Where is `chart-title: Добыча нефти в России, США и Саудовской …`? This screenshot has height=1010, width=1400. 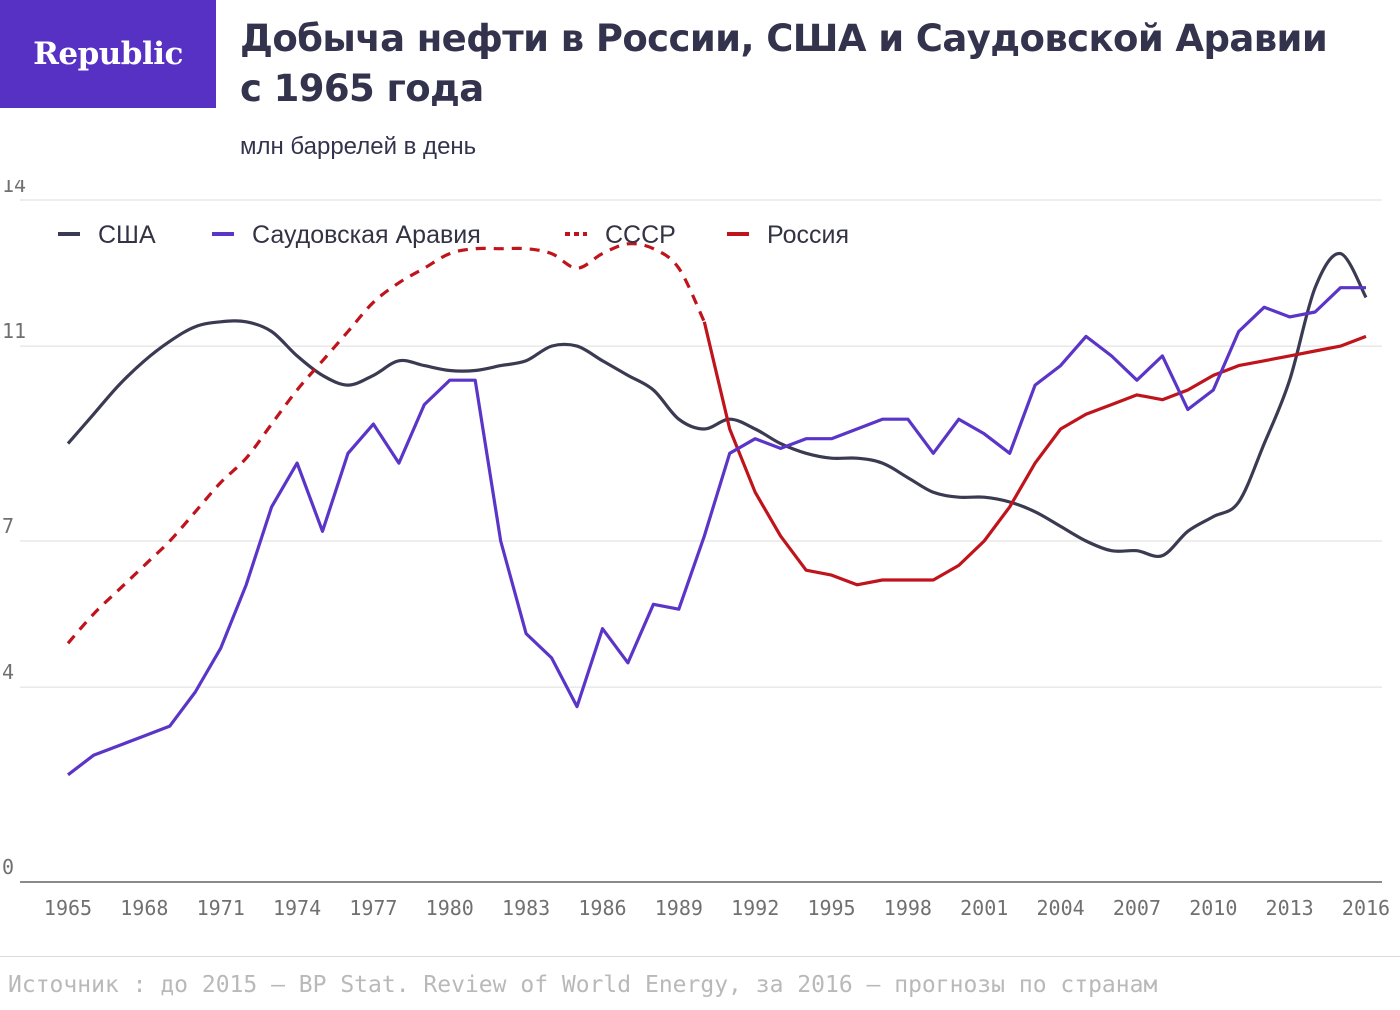
chart-title: Добыча нефти в России, США и Саудовской … is located at coordinates (784, 63).